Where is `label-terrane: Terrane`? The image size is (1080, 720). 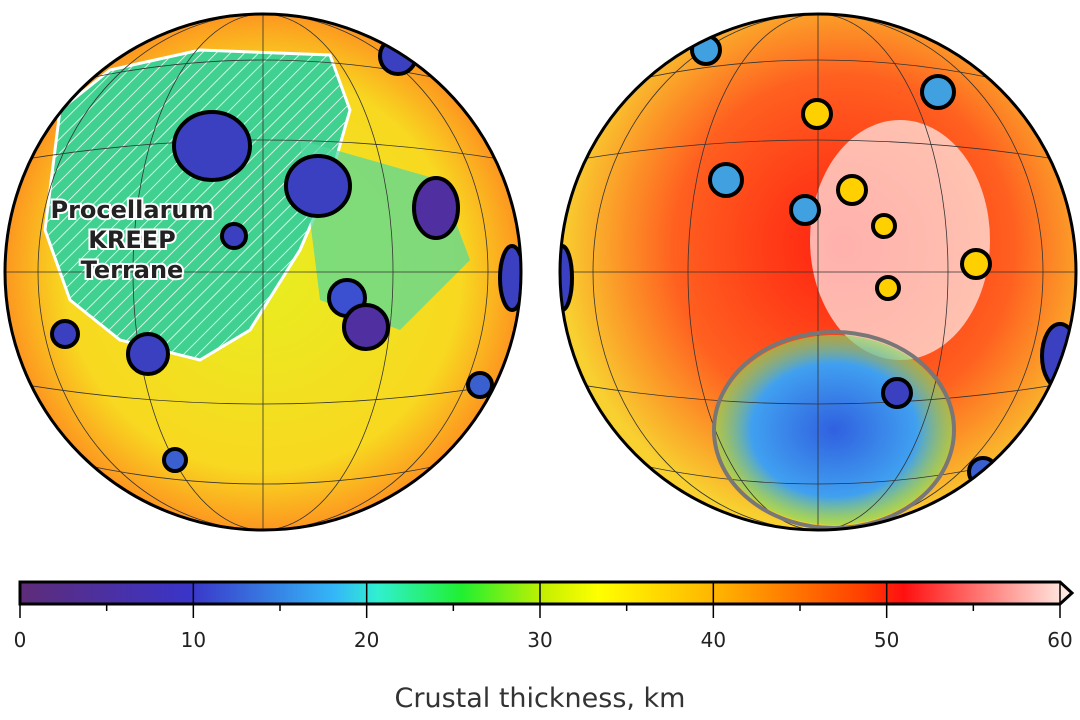 label-terrane: Terrane is located at coordinates (132, 270).